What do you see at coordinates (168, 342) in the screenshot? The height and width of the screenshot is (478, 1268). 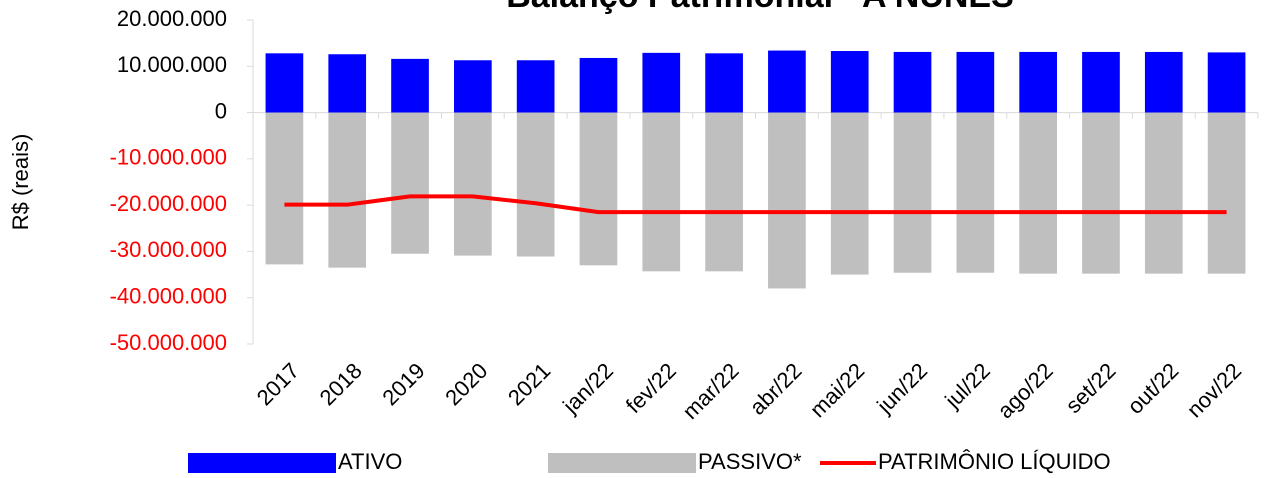 I see `y-tick-label: -50.000.000` at bounding box center [168, 342].